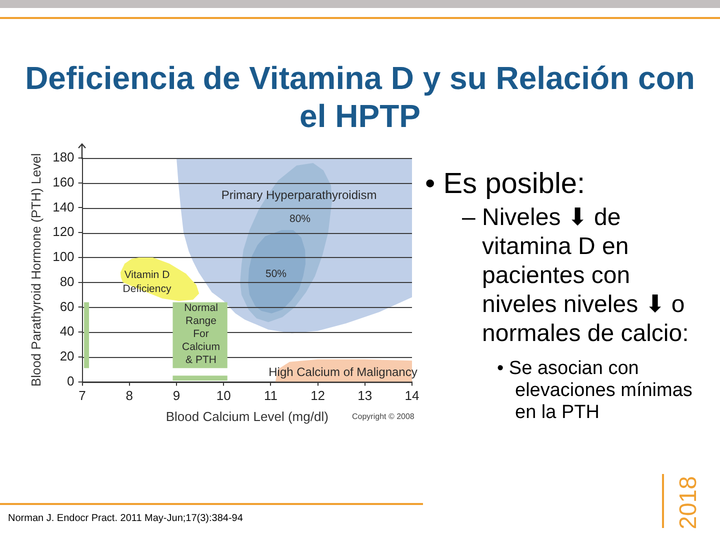 The image size is (720, 540). Describe the element at coordinates (63, 182) in the screenshot. I see `y-tick-label: 160` at that location.